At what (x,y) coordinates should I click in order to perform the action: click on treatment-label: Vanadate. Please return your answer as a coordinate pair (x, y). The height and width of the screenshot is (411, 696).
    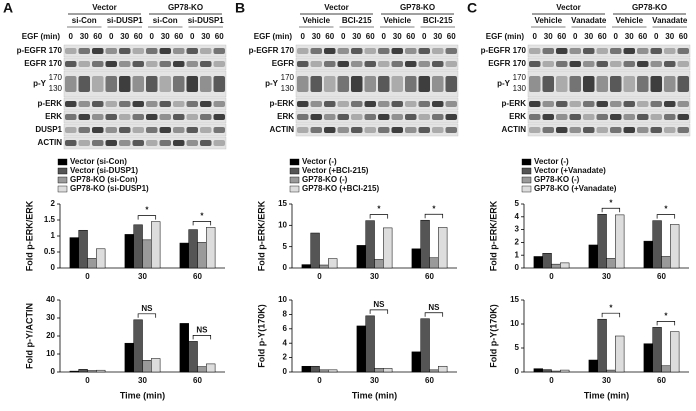
    Looking at the image, I should click on (589, 20).